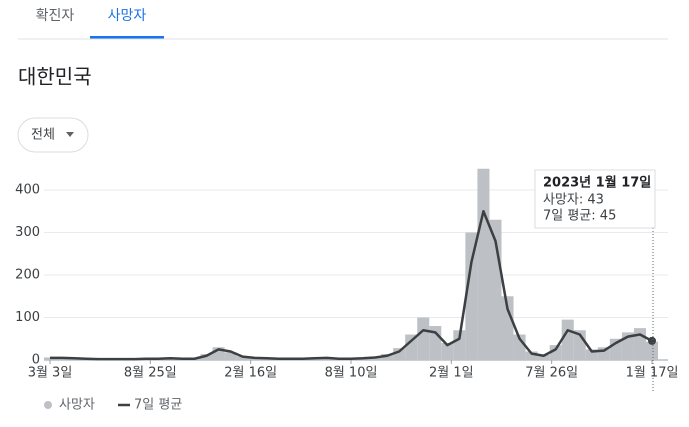 This screenshot has height=427, width=689. I want to click on y-tick-label: 400, so click(27, 190).